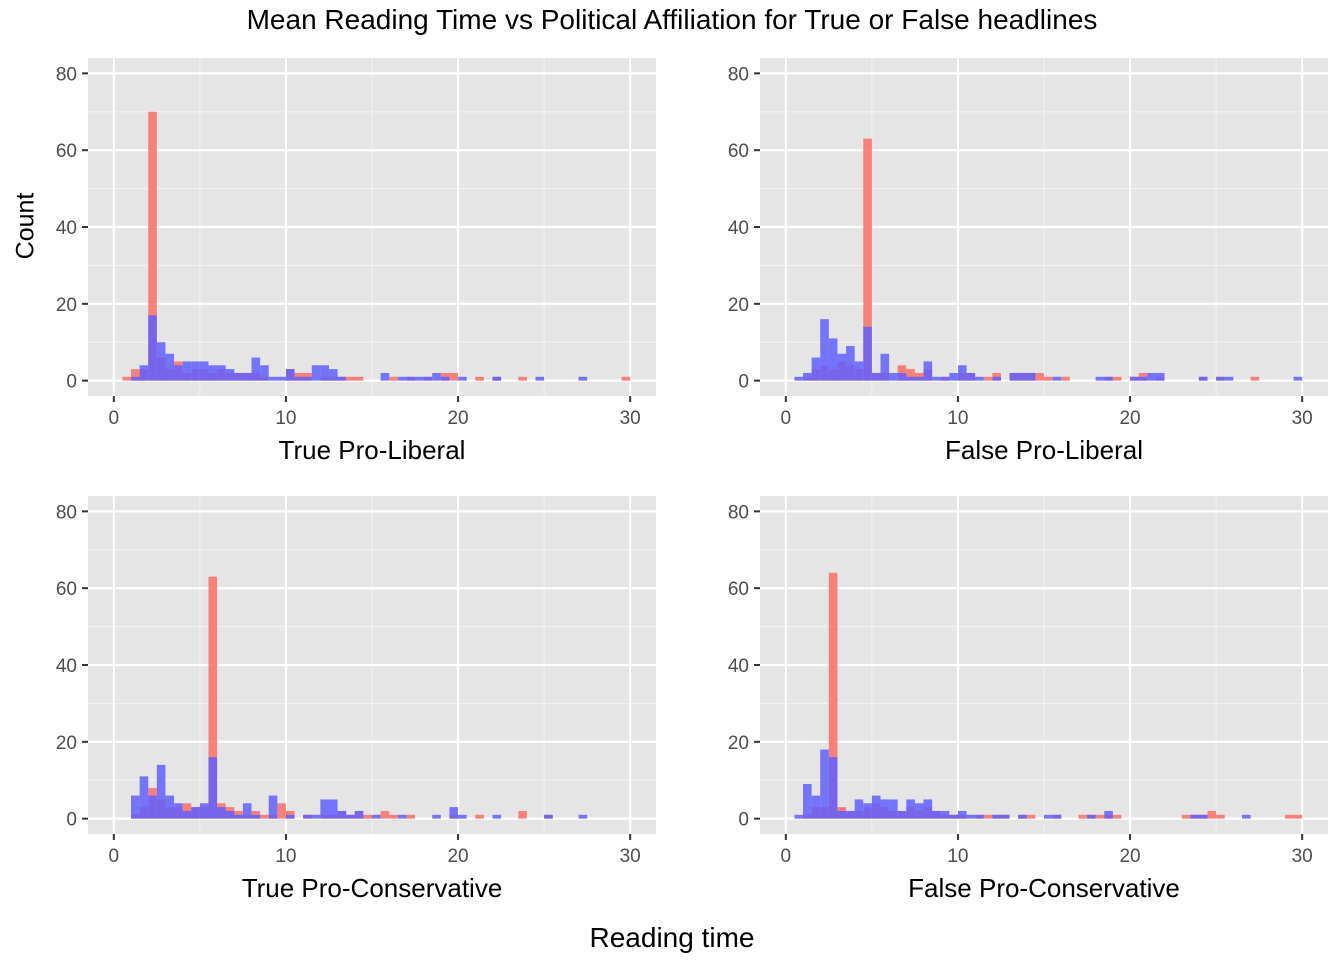 The width and height of the screenshot is (1344, 960). I want to click on panel-label: False Pro-Liberal, so click(1044, 450).